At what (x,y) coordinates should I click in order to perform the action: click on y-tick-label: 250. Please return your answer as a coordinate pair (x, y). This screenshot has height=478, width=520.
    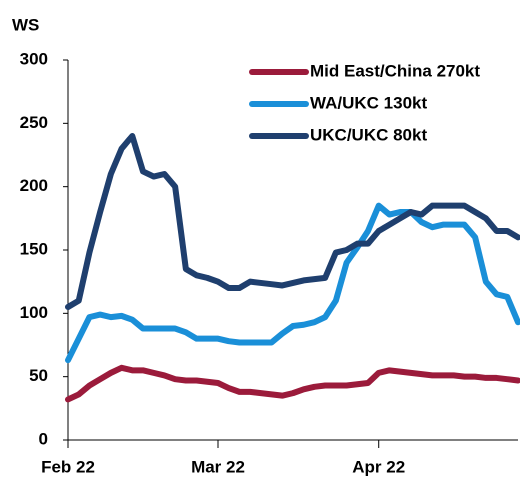
    Looking at the image, I should click on (34, 122).